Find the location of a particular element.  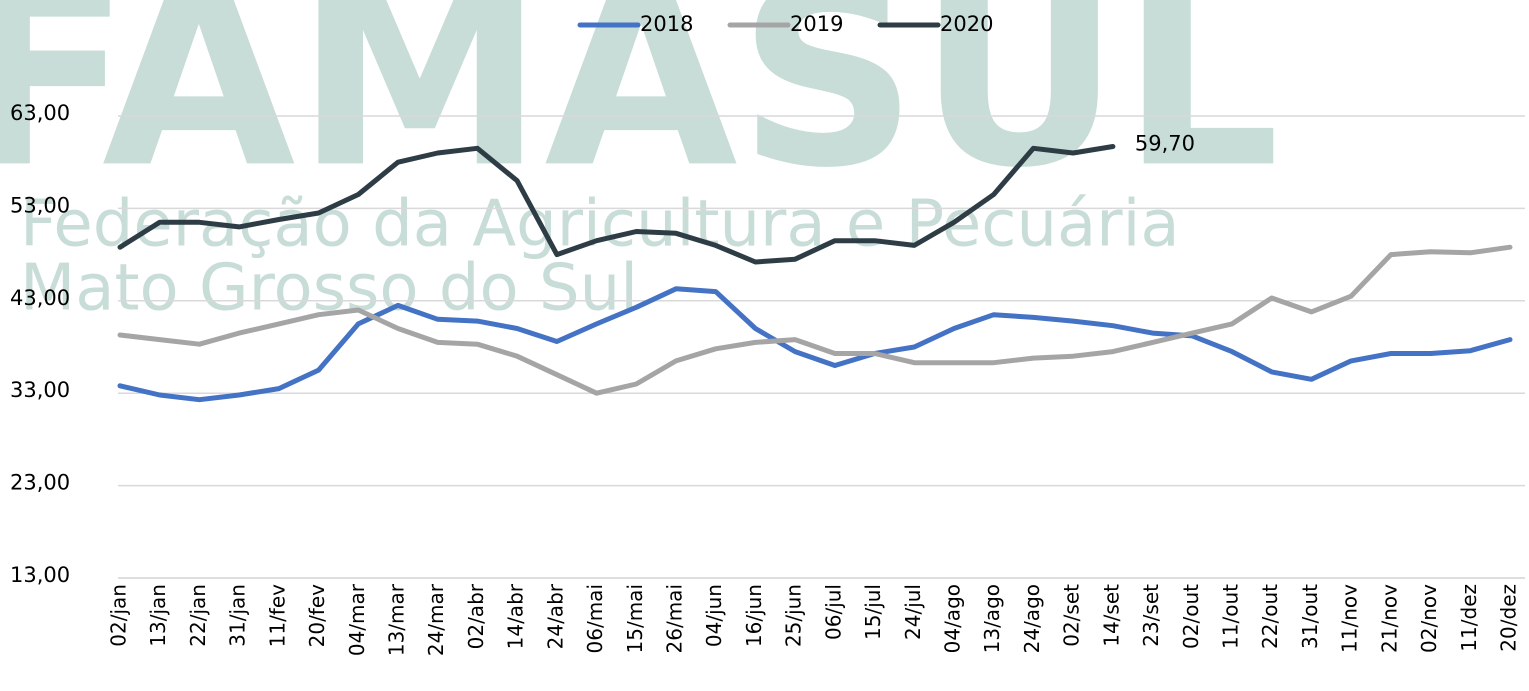

y-tick-label: 43,00 is located at coordinates (40, 298).